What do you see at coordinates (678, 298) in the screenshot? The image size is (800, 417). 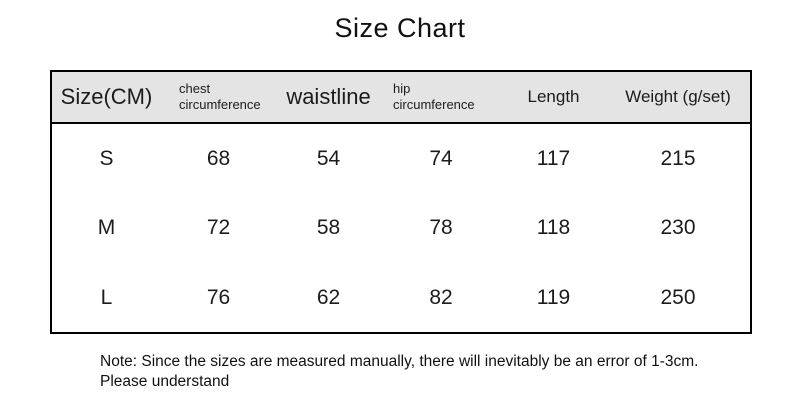 I see `value-cell: 250` at bounding box center [678, 298].